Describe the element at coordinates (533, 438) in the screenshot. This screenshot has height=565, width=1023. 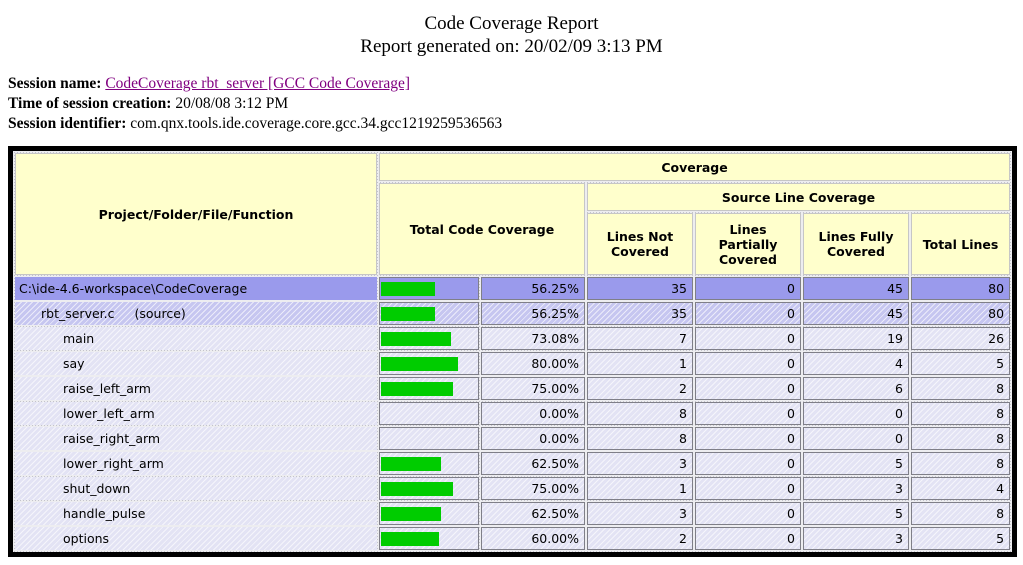
I see `coverage-percent: 0.00%` at that location.